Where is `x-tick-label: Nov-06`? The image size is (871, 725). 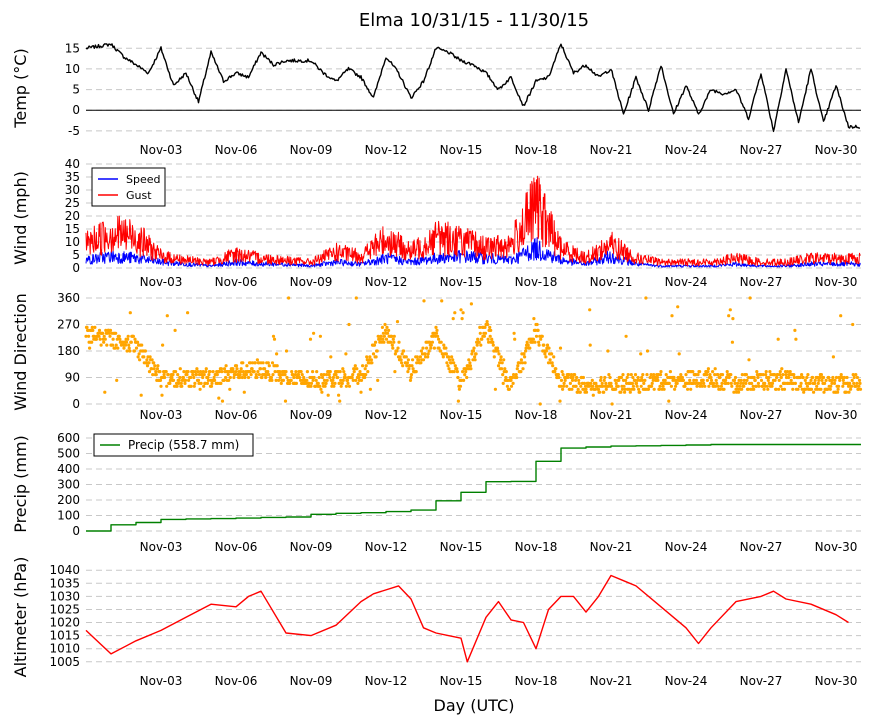 x-tick-label: Nov-06 is located at coordinates (236, 415).